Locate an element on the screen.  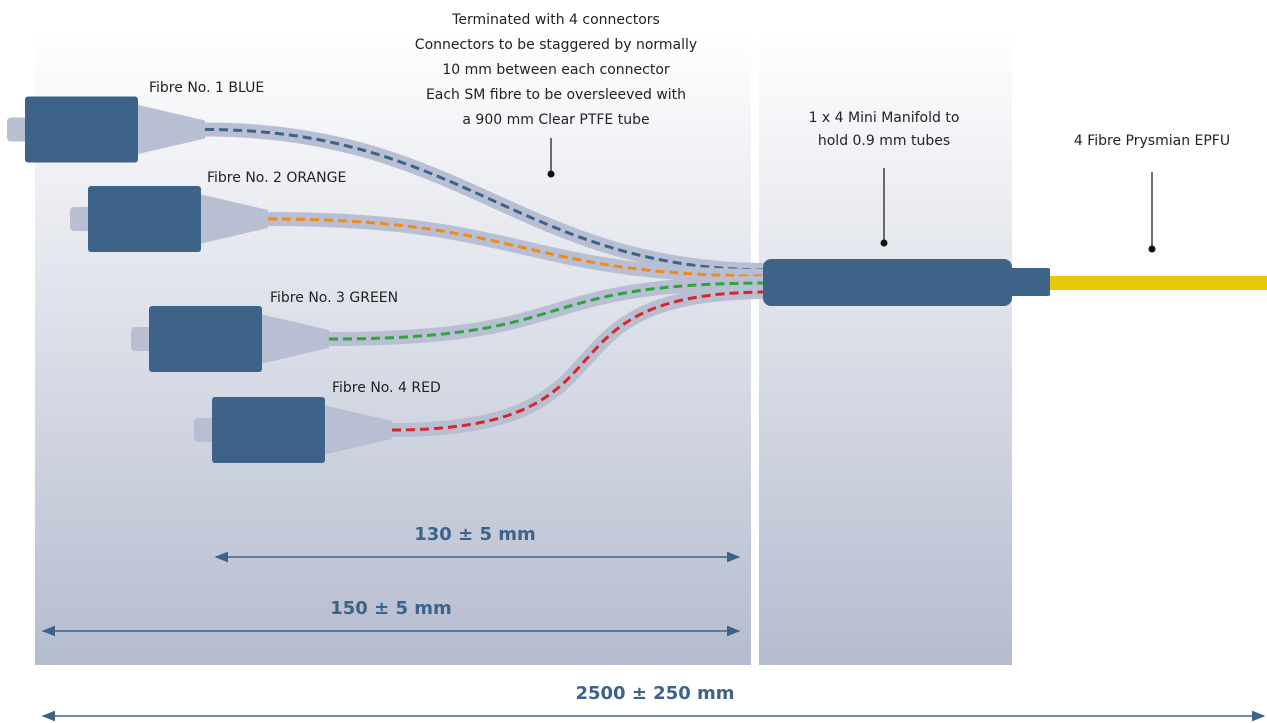
fibre-label: Fibre No. 2 ORANGE is located at coordinates (276, 178).